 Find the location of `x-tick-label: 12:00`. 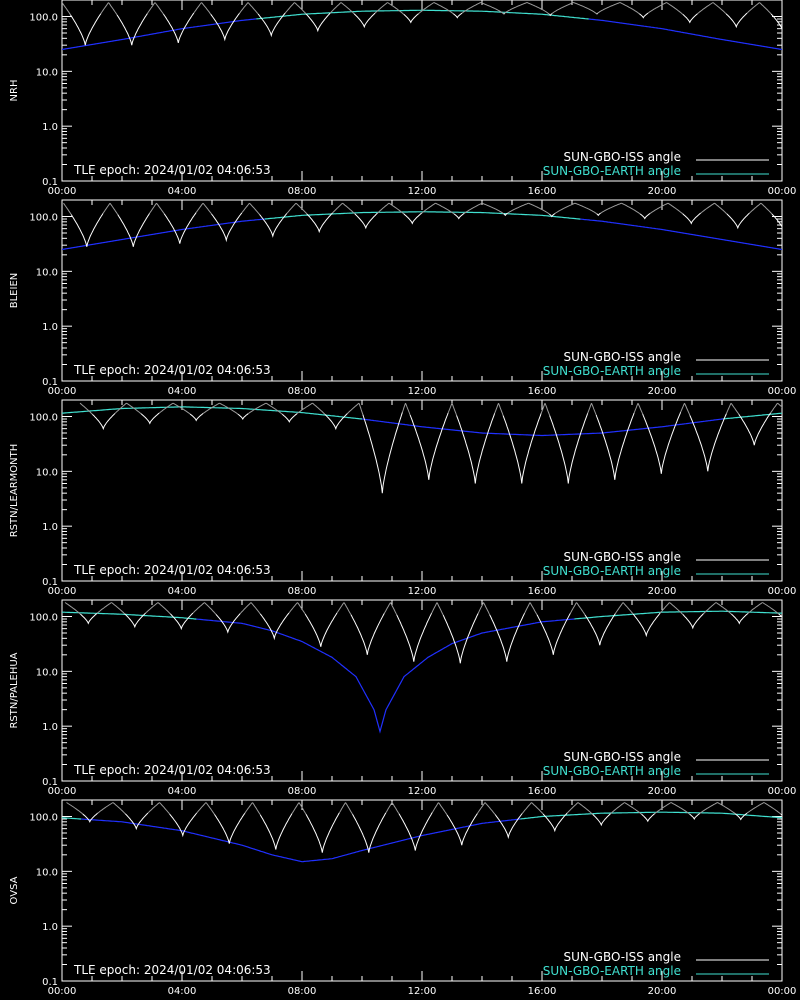

x-tick-label: 12:00 is located at coordinates (422, 591).